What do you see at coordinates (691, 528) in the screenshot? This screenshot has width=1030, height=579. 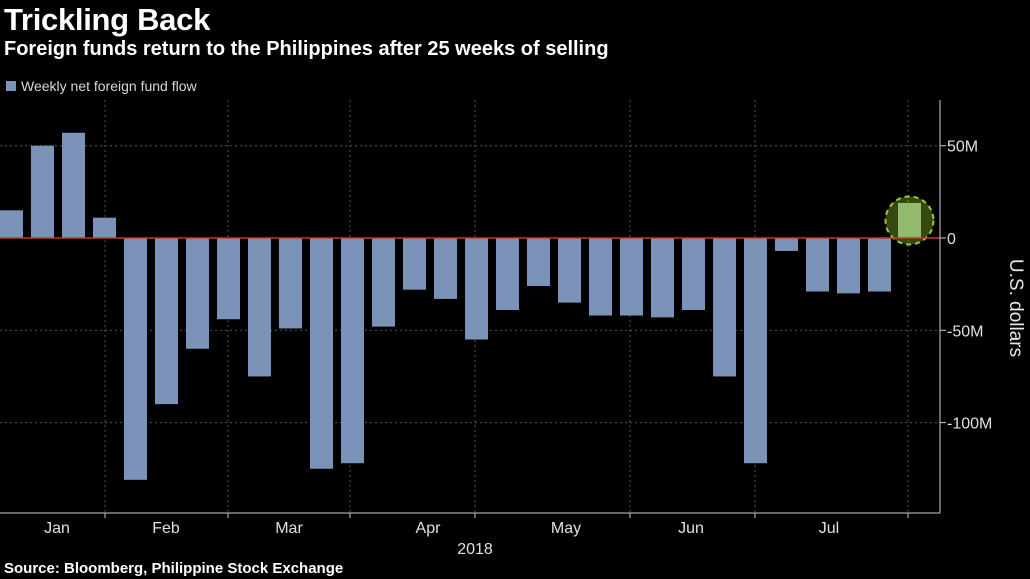 I see `x-tick-label: Jun` at bounding box center [691, 528].